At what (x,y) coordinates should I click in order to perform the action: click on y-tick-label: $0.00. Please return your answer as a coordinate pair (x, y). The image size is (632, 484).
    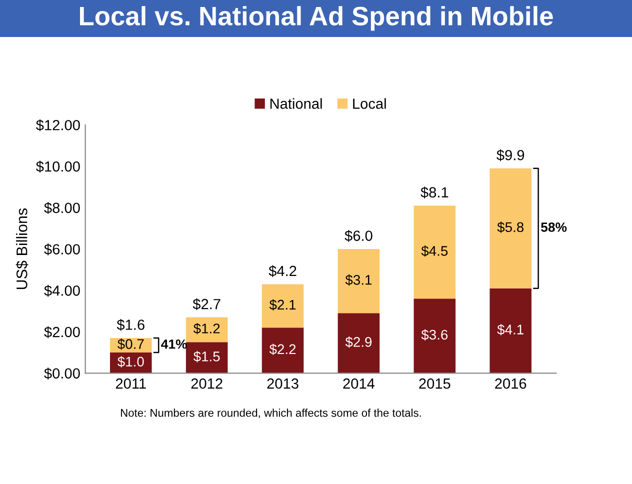
    Looking at the image, I should click on (62, 374).